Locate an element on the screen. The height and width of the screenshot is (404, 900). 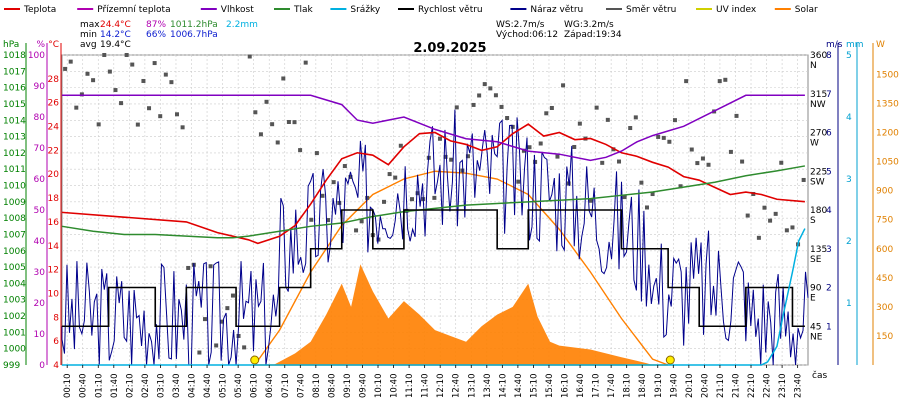
compass-label: N is located at coordinates (813, 66).